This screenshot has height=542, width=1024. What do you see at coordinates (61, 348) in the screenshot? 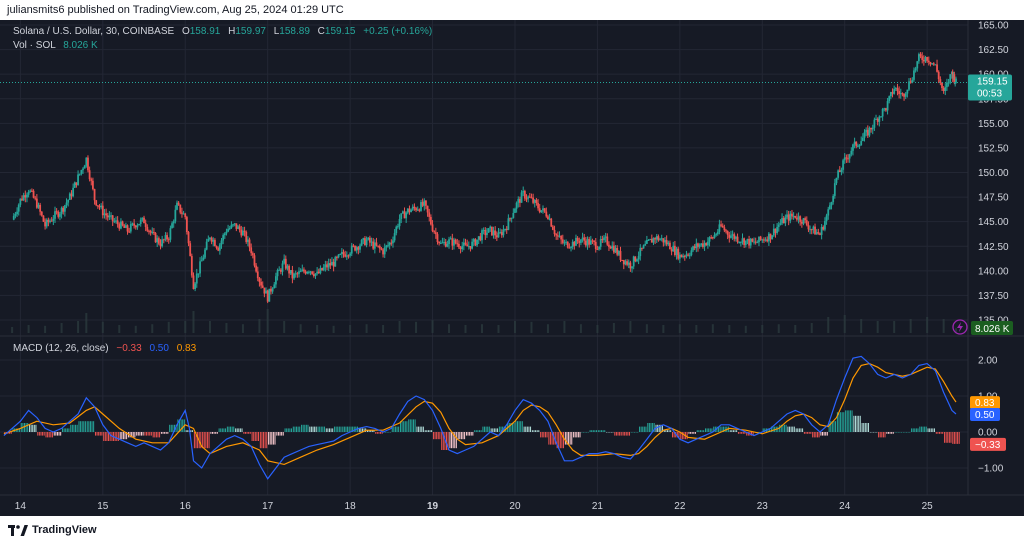
I see `macd-title: MACD (12, 26, close)` at bounding box center [61, 348].